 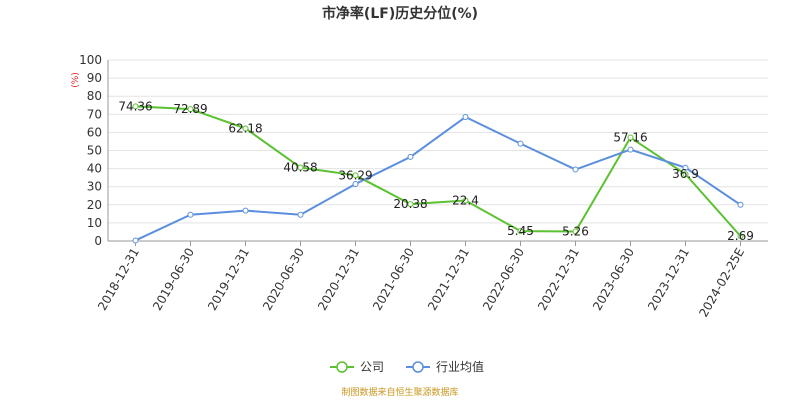 I want to click on y-tick-label: 0, so click(x=98, y=241).